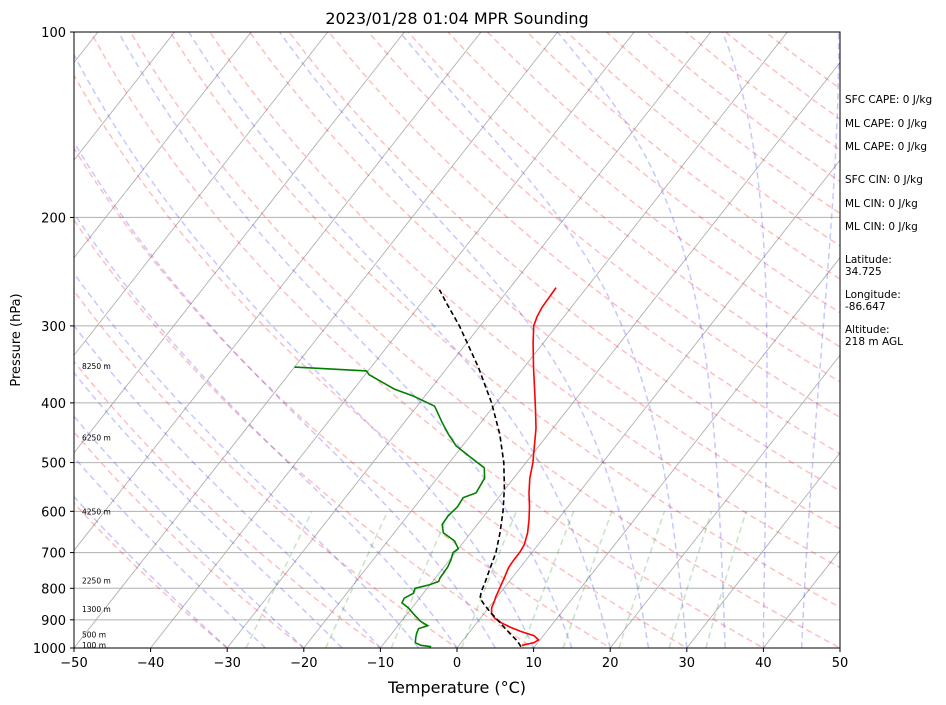 This screenshot has height=705, width=946. What do you see at coordinates (96, 438) in the screenshot?
I see `height-label: 6250 m` at bounding box center [96, 438].